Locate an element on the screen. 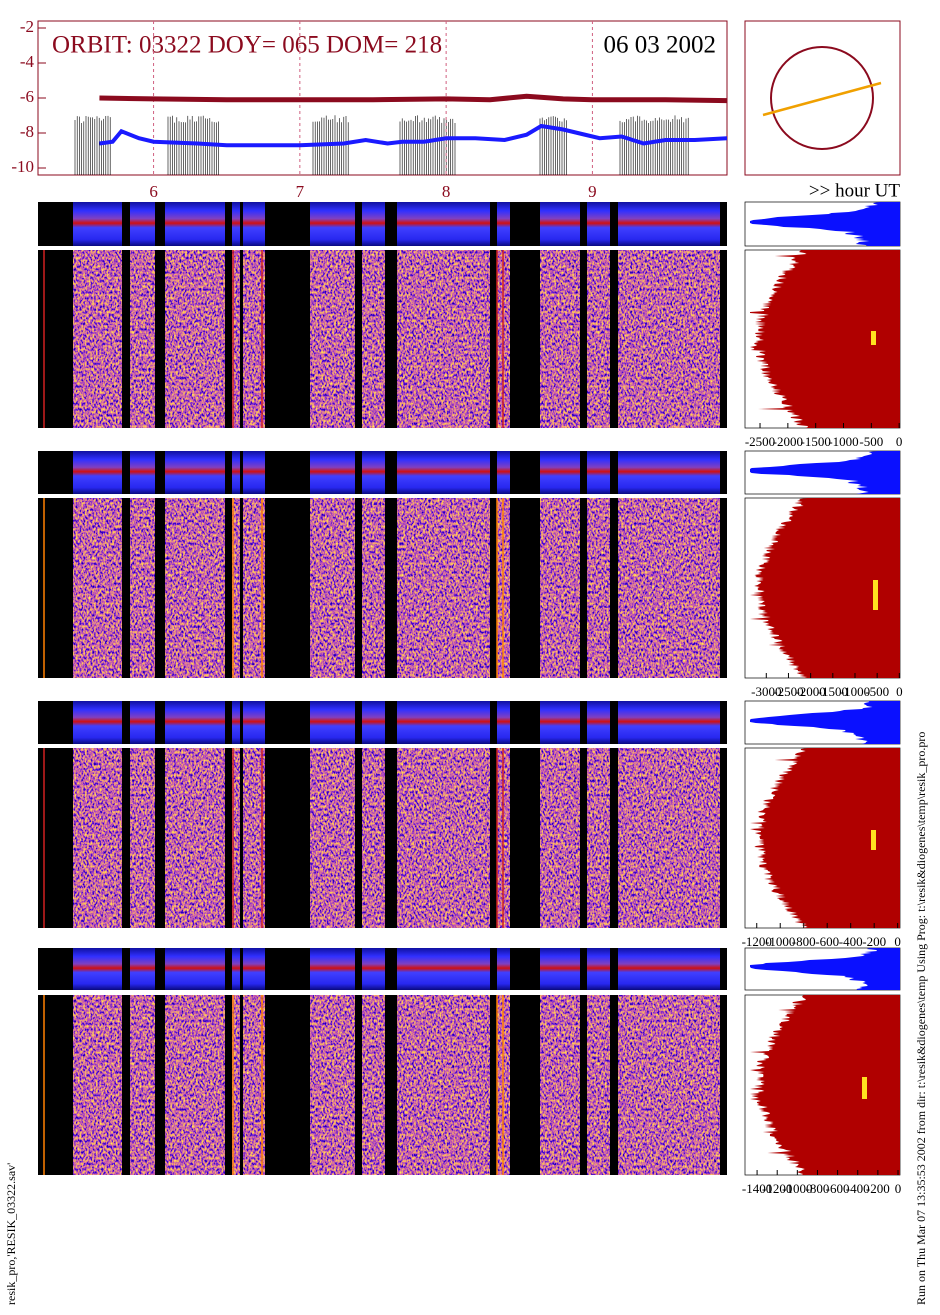 The image size is (940, 1315). chart-title: ORBIT: 03322 DOY= 065 DOM= 218 is located at coordinates (247, 45).